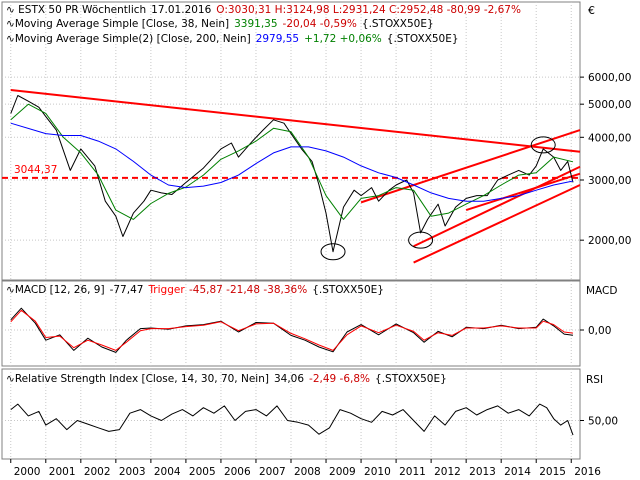  What do you see at coordinates (127, 290) in the screenshot?
I see `macd-value: -77,47` at bounding box center [127, 290].